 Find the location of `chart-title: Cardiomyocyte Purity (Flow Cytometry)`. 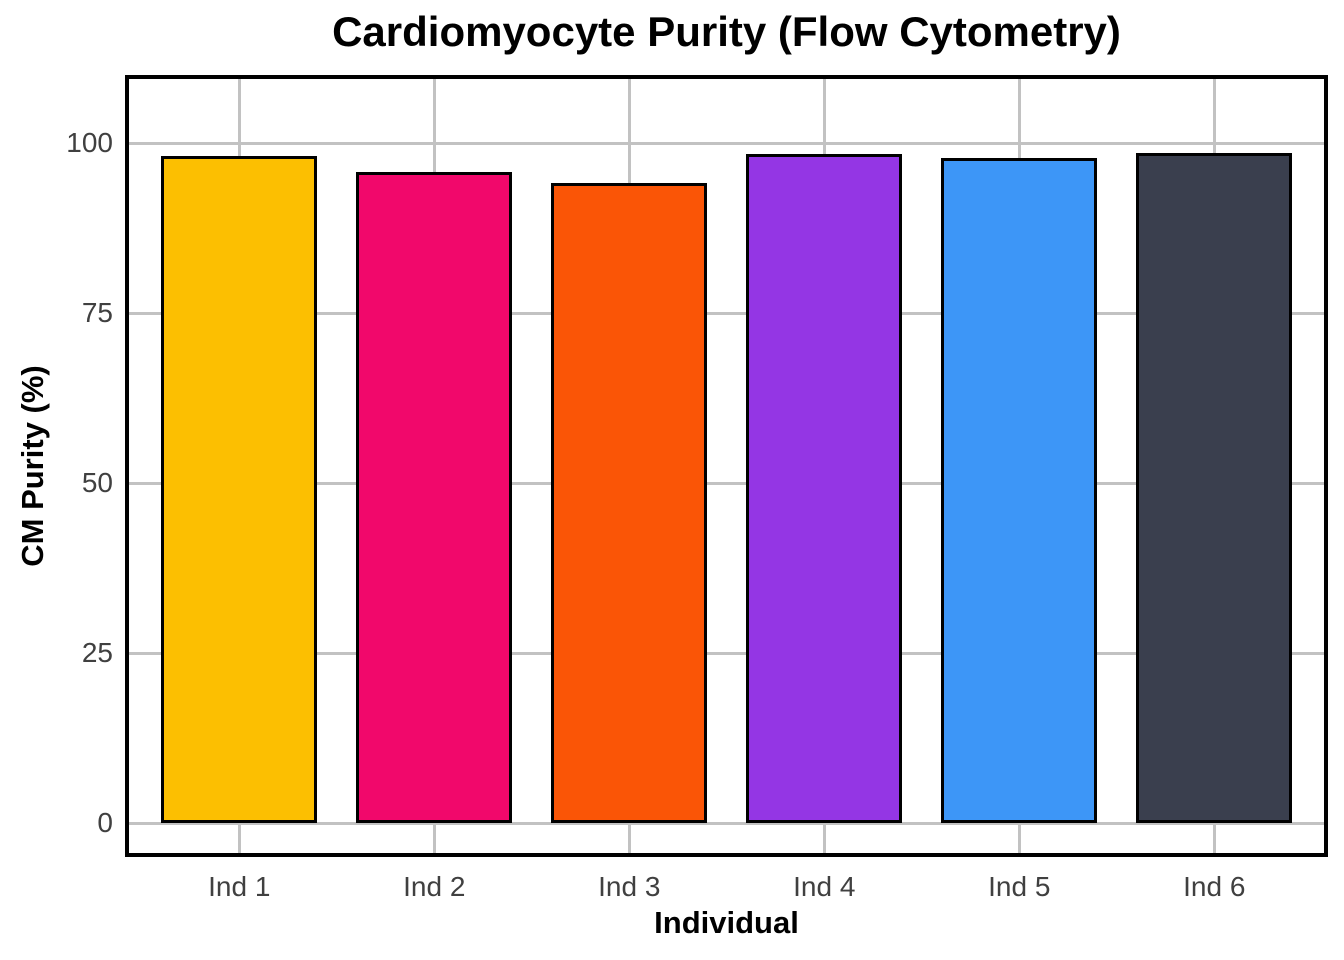

chart-title: Cardiomyocyte Purity (Flow Cytometry) is located at coordinates (726, 31).